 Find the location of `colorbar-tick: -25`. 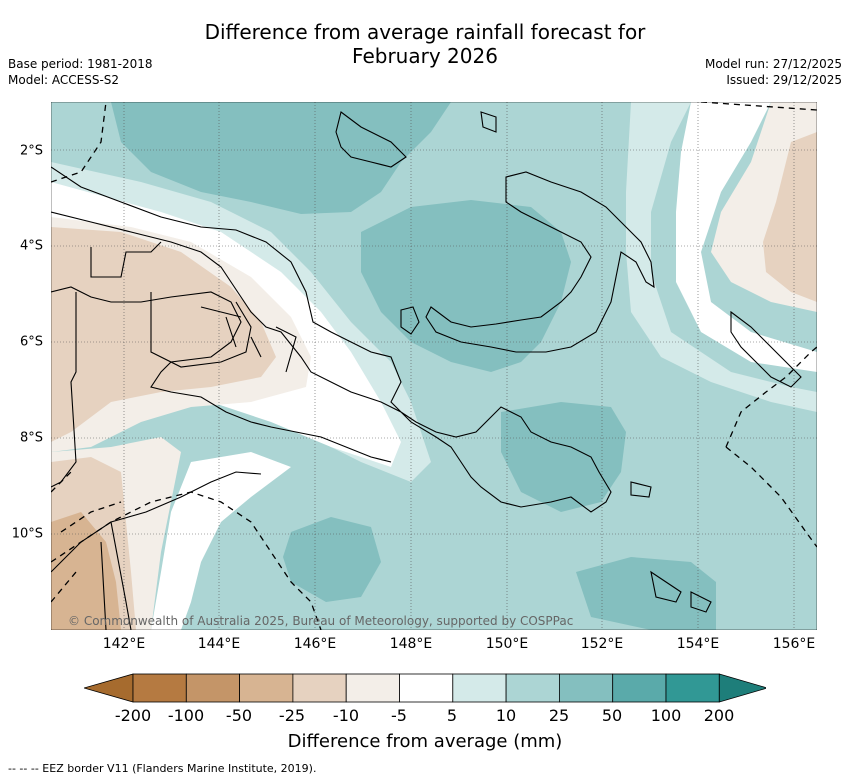

colorbar-tick: -25 is located at coordinates (292, 715).